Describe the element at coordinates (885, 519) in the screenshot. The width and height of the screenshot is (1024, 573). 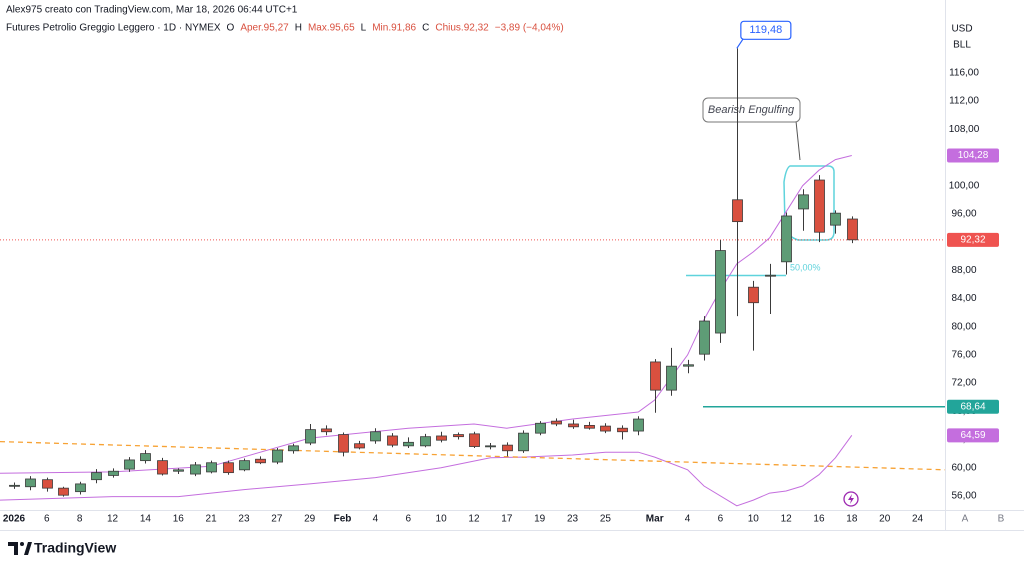
I see `x-tick-label: 20` at that location.